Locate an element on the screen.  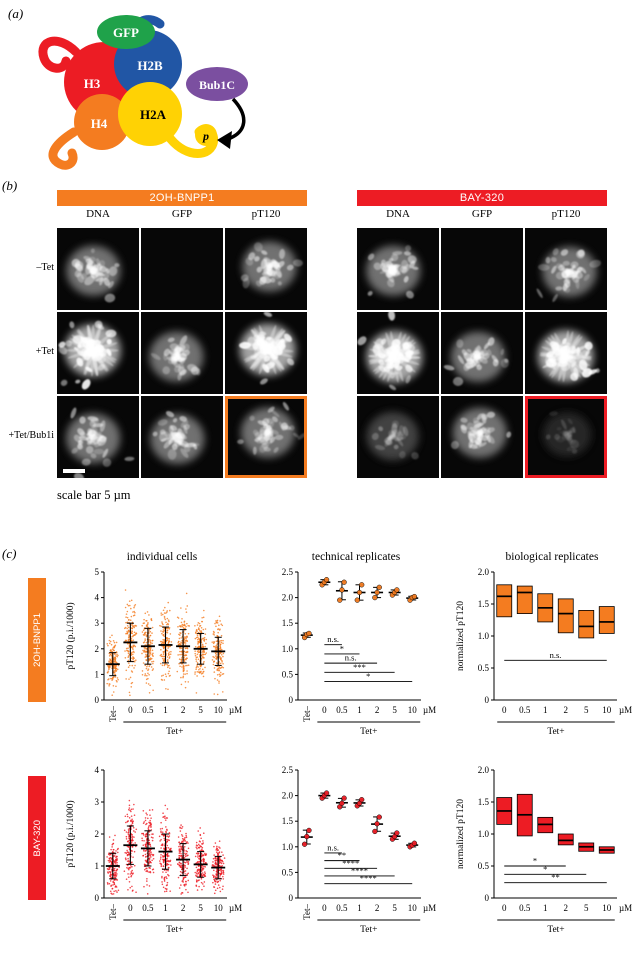
phospho-label: p is located at coordinates (205, 136).